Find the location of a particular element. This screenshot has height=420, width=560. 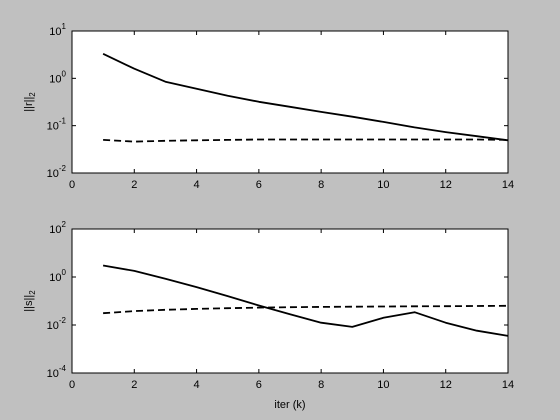

bottom-y-tick-label: 10⁰ is located at coordinates (57, 276).